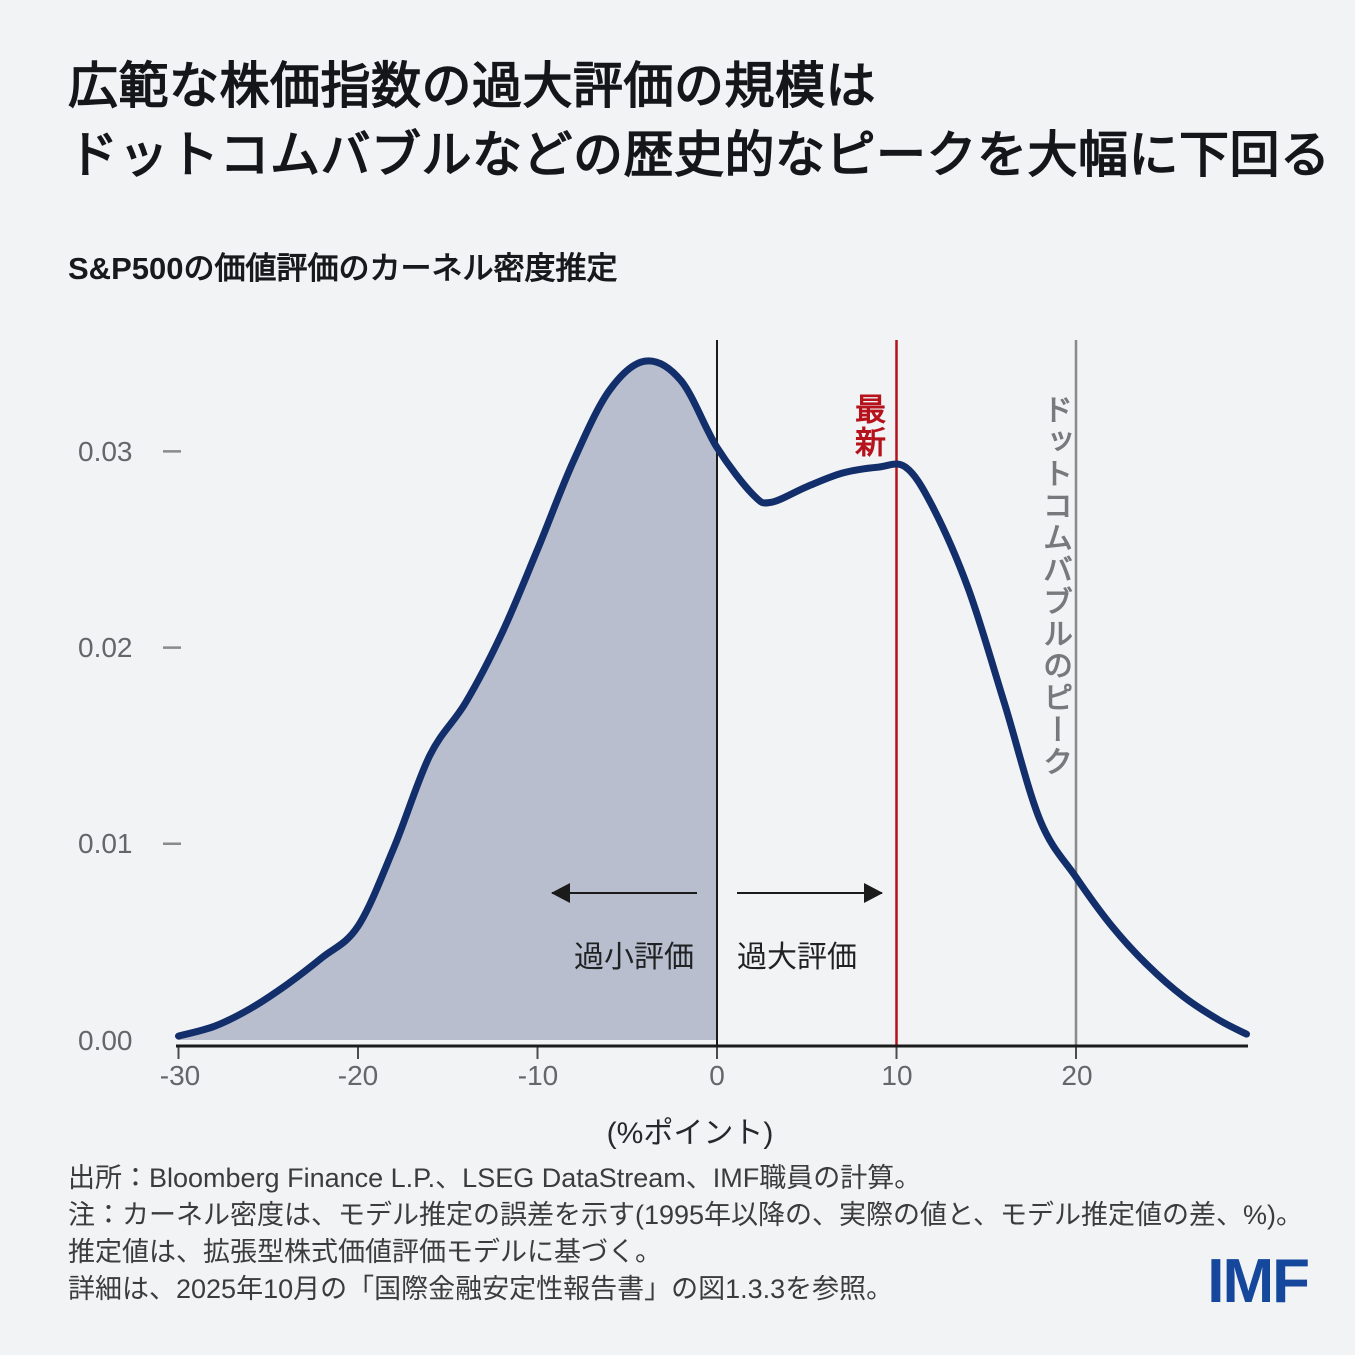 The width and height of the screenshot is (1355, 1355). I want to click on chart-subtitle: S&P500の価値評価のカーネル密度推定, so click(343, 268).